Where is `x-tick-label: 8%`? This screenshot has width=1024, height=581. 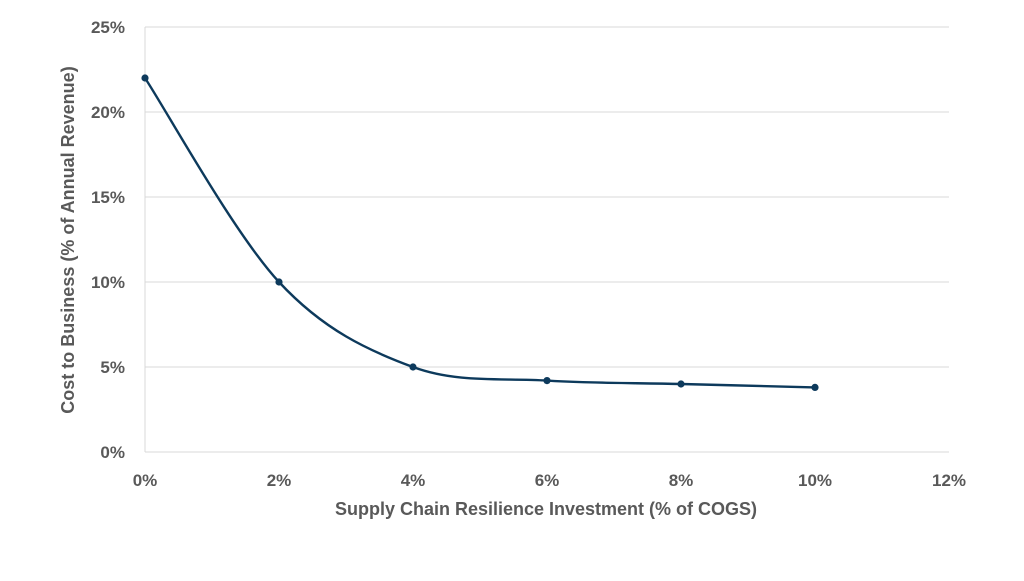 x-tick-label: 8% is located at coordinates (681, 480).